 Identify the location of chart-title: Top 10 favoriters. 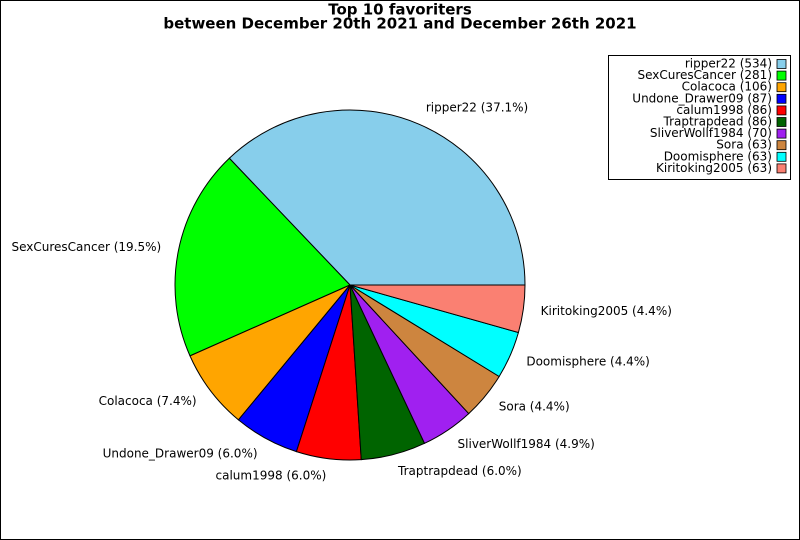
(400, 10).